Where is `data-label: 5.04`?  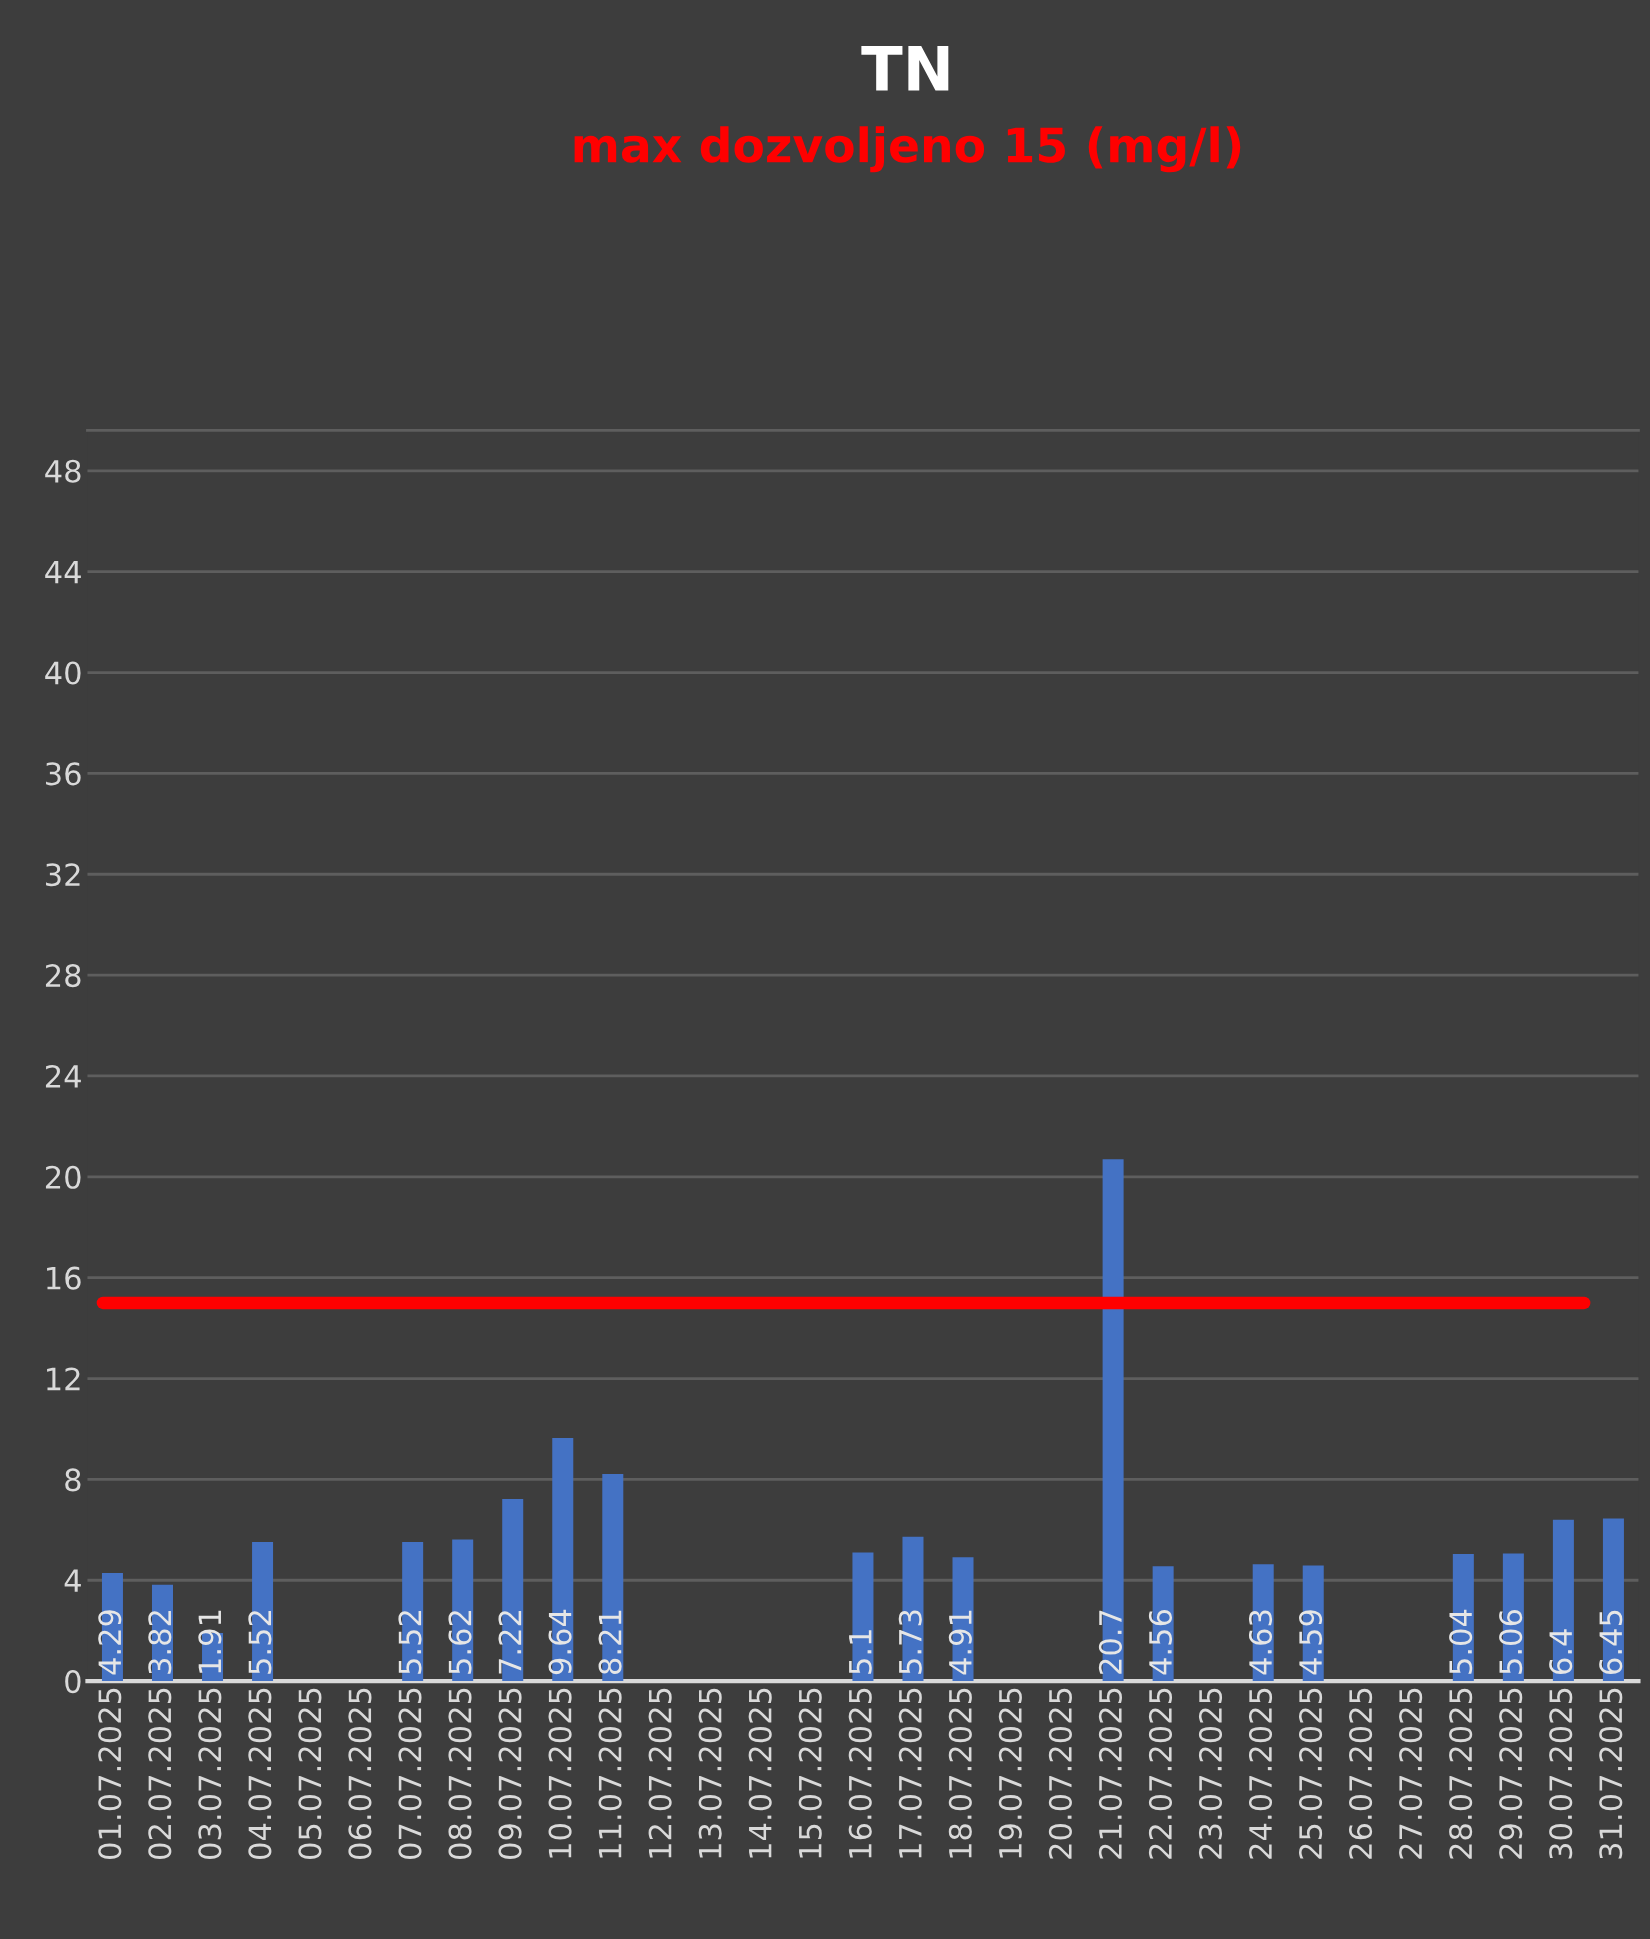 data-label: 5.04 is located at coordinates (1461, 1641).